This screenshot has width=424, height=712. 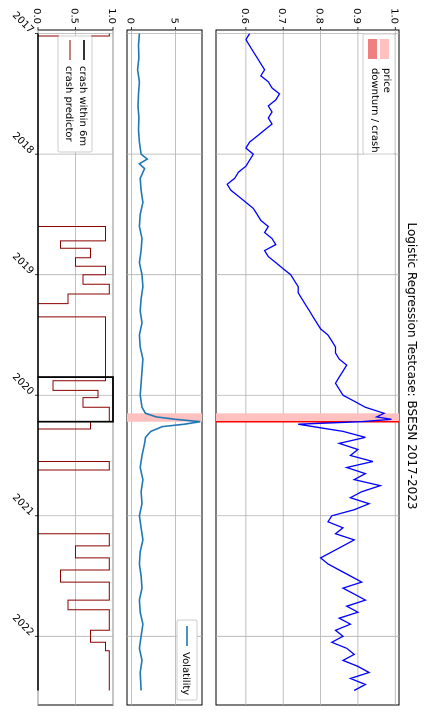 I want to click on price-tick-label: 0.8, so click(x=319, y=16).